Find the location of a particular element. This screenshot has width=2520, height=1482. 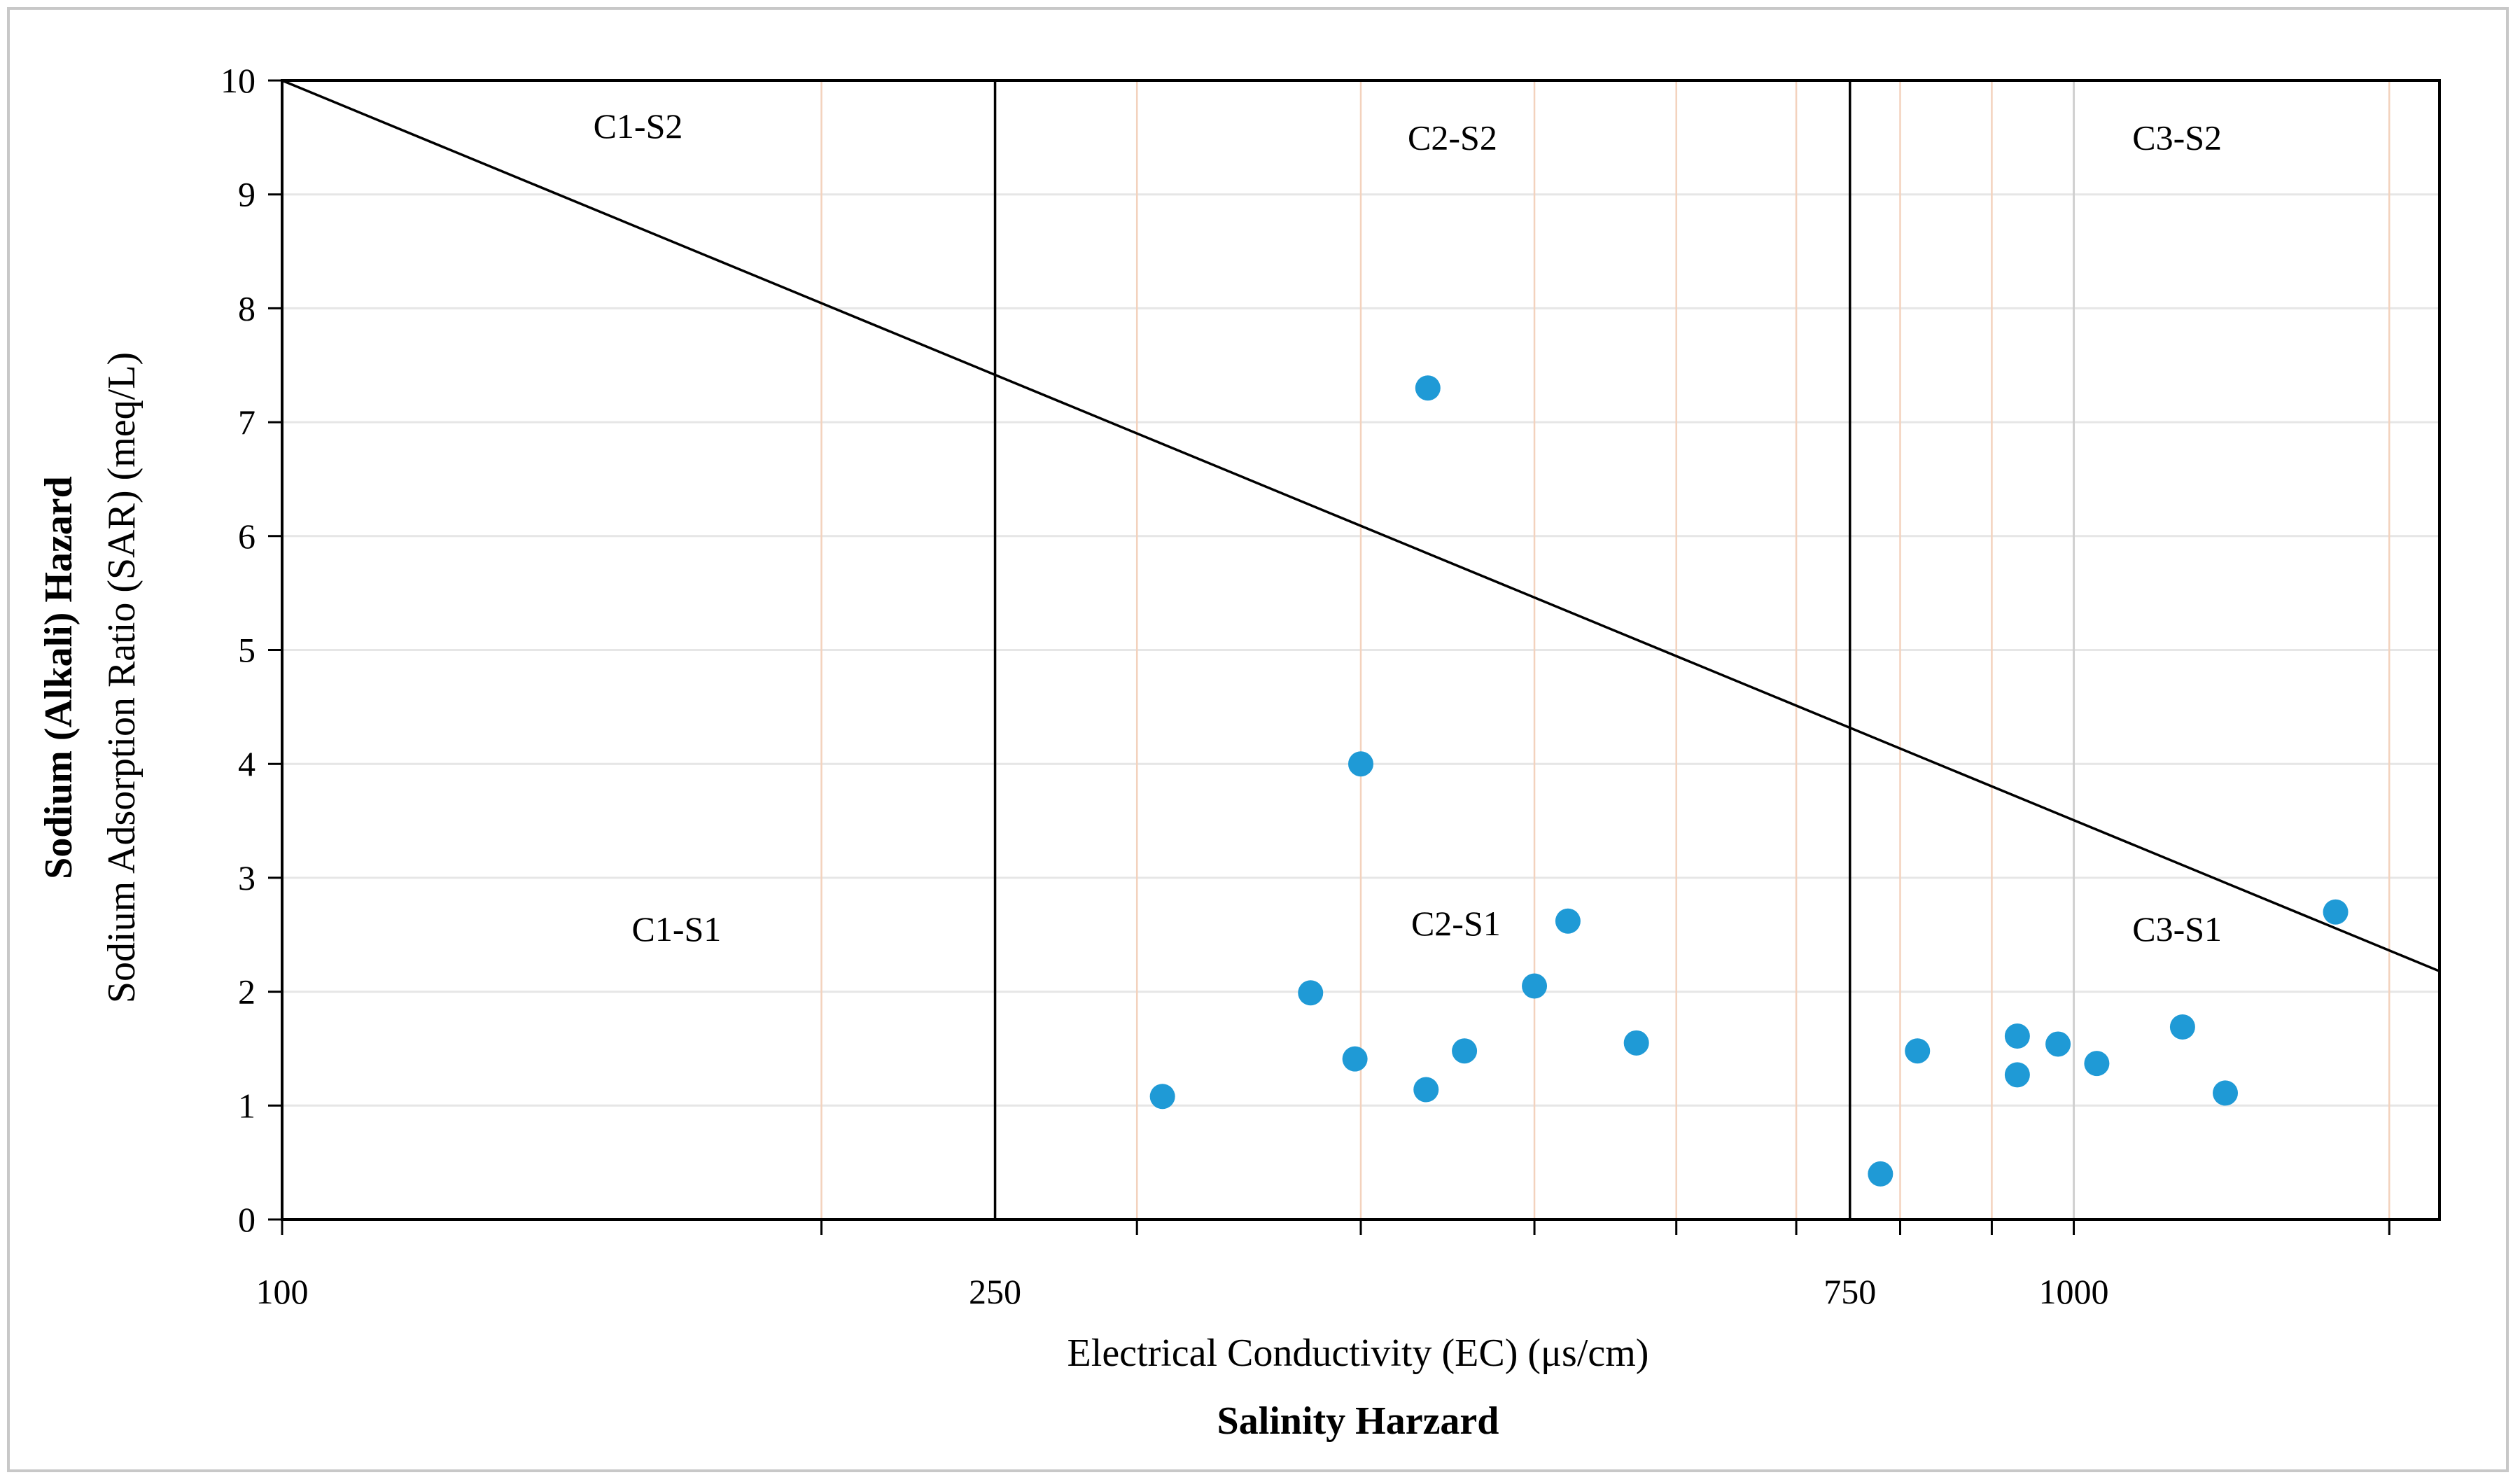

y-tick-label: 2 is located at coordinates (246, 992).